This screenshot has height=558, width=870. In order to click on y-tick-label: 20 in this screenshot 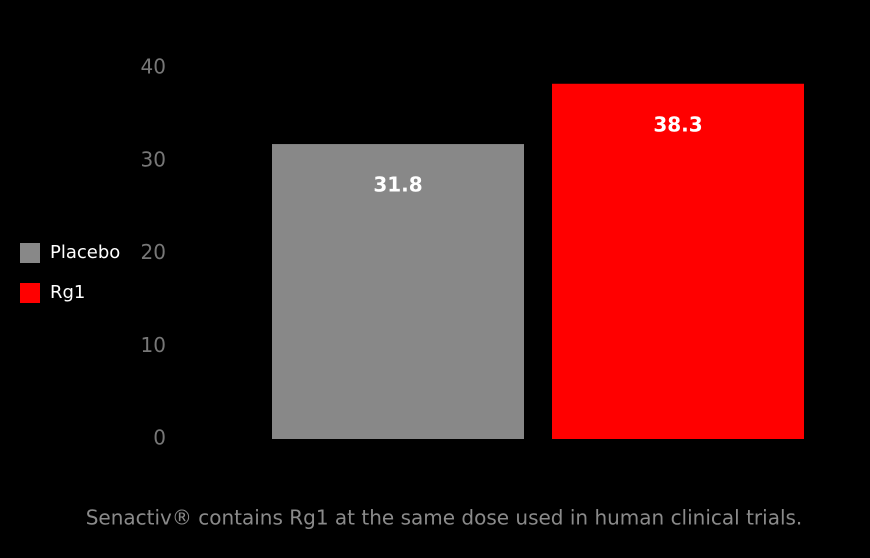, I will do `click(153, 252)`.